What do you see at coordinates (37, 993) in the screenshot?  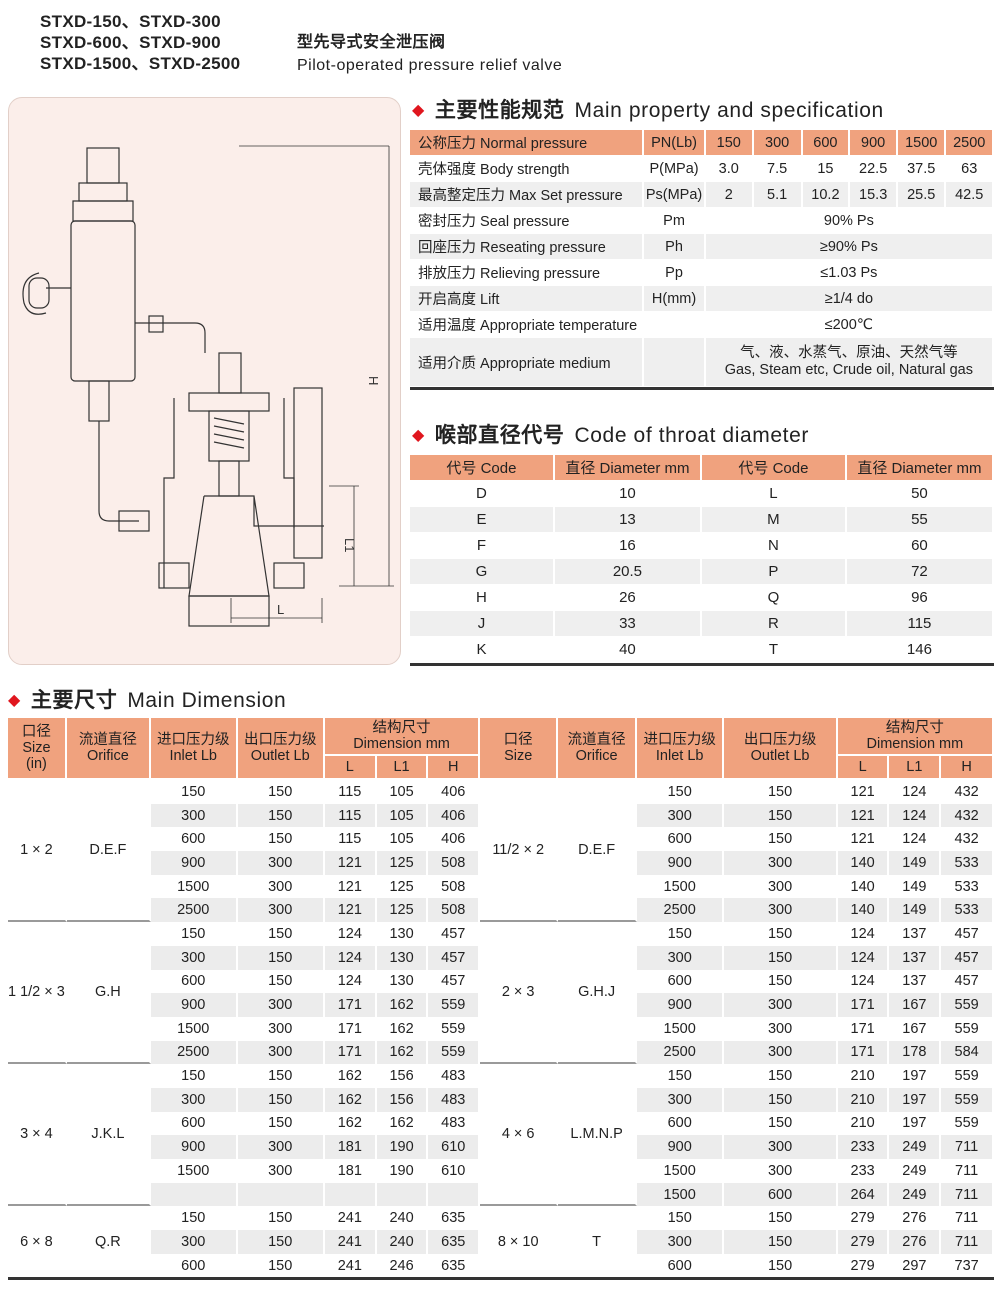 I see `size-cell: 1 1/2 × 3` at bounding box center [37, 993].